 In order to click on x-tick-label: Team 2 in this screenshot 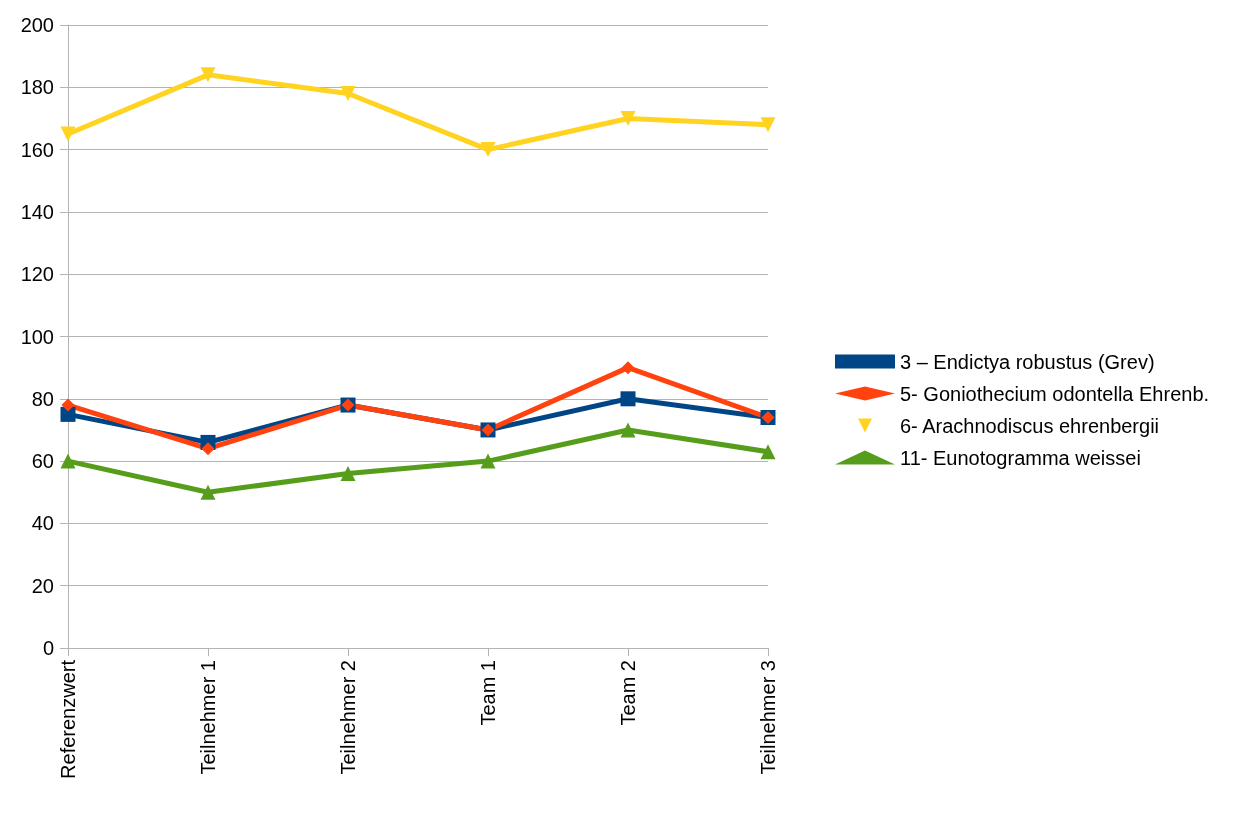, I will do `click(628, 693)`.